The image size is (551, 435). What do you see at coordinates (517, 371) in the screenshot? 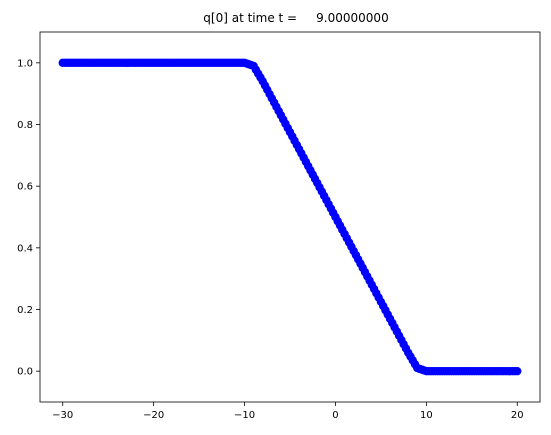
I see `data-point` at bounding box center [517, 371].